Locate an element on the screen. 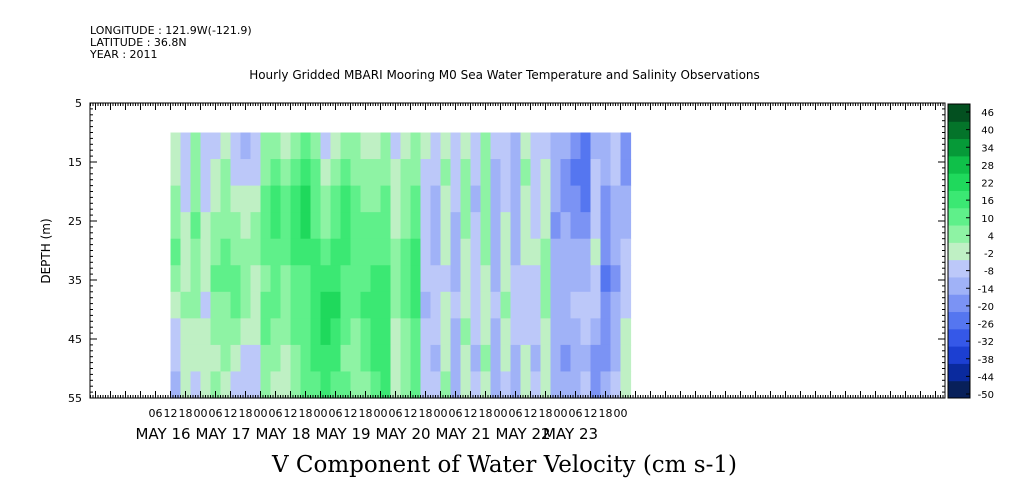  x-tick-label: 18 is located at coordinates (606, 413).